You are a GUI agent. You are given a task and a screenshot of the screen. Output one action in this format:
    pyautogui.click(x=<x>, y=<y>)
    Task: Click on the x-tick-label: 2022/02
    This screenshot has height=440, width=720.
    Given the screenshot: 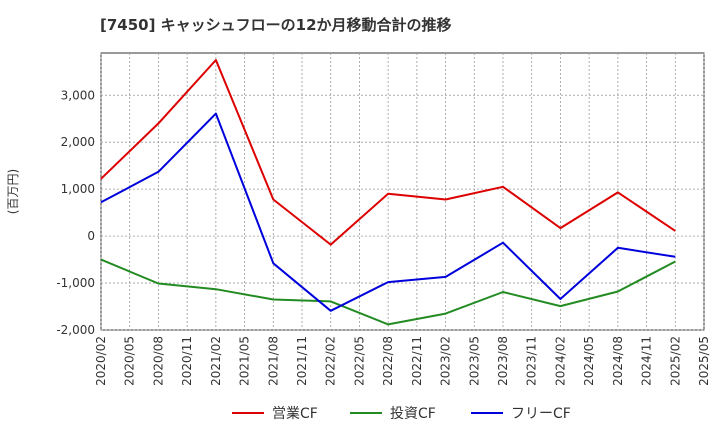 What is the action you would take?
    pyautogui.click(x=331, y=361)
    